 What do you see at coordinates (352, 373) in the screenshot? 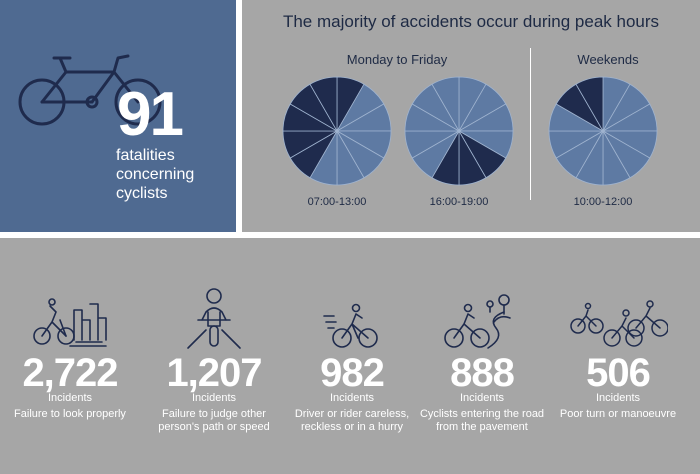
I see `stat-number: 982` at bounding box center [352, 373].